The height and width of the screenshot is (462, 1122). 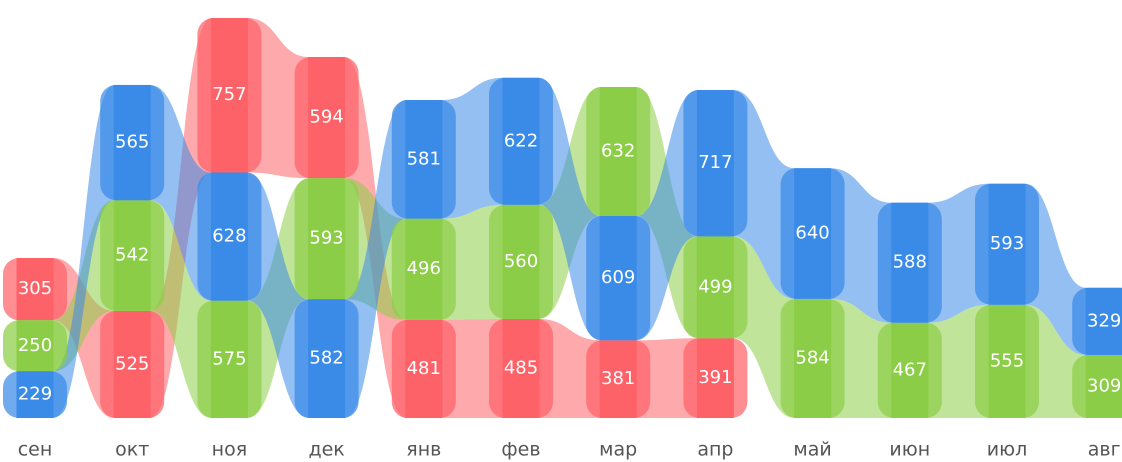 I want to click on value-label: 717, so click(x=715, y=162).